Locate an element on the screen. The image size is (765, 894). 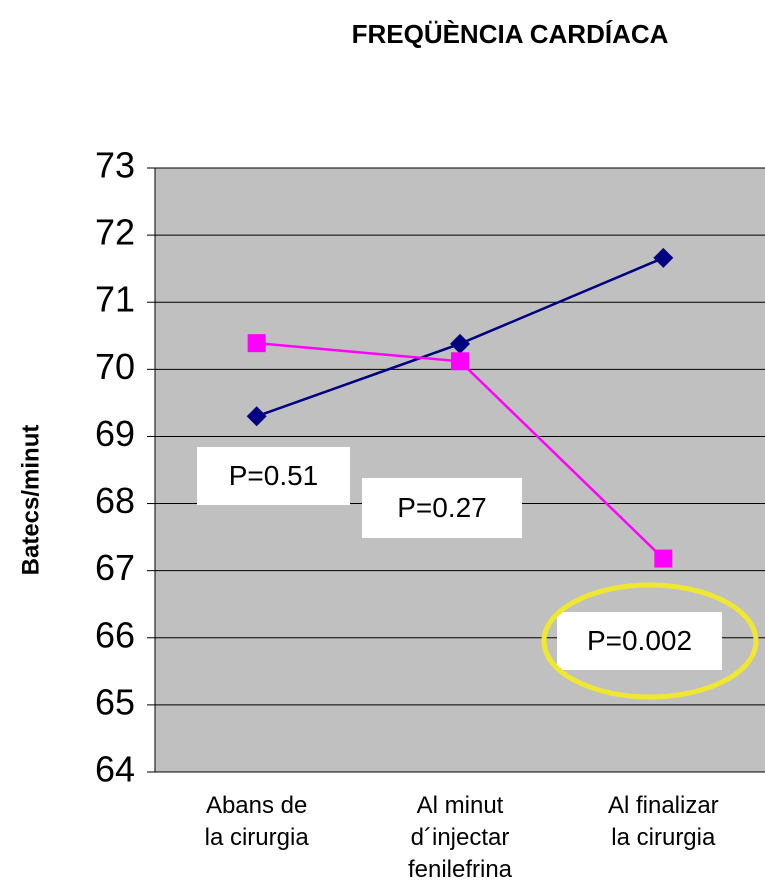
y-tick-label: 64 is located at coordinates (115, 769).